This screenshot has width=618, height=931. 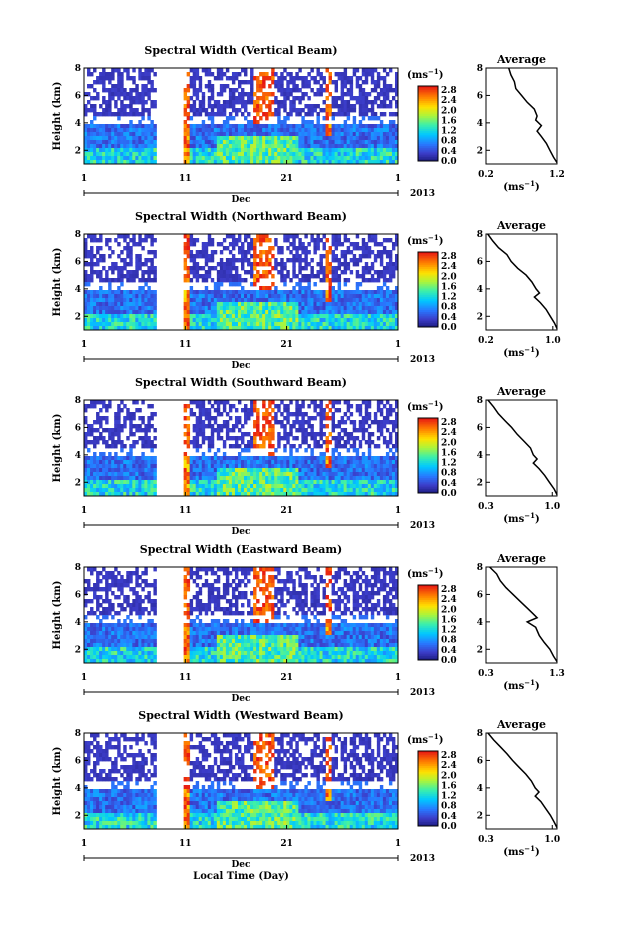 What do you see at coordinates (529, 183) in the screenshot?
I see `average-x-axis-label-exp: −1` at bounding box center [529, 183].